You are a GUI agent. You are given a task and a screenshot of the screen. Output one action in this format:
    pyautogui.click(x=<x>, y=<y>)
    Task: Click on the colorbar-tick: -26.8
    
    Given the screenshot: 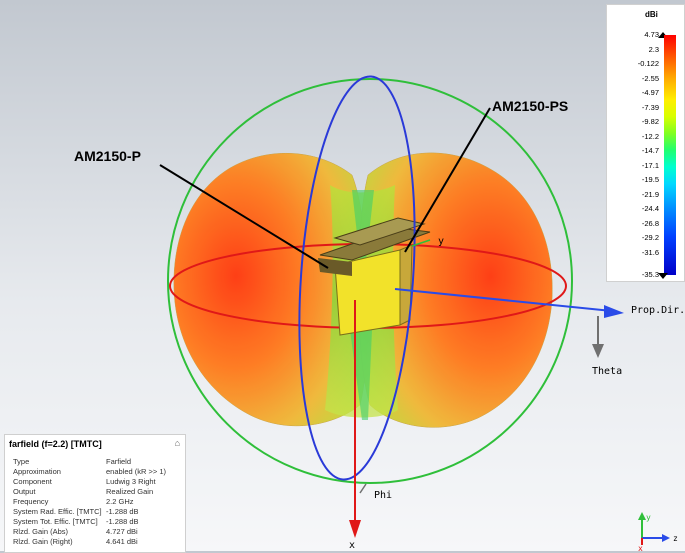 What is the action you would take?
    pyautogui.click(x=650, y=223)
    